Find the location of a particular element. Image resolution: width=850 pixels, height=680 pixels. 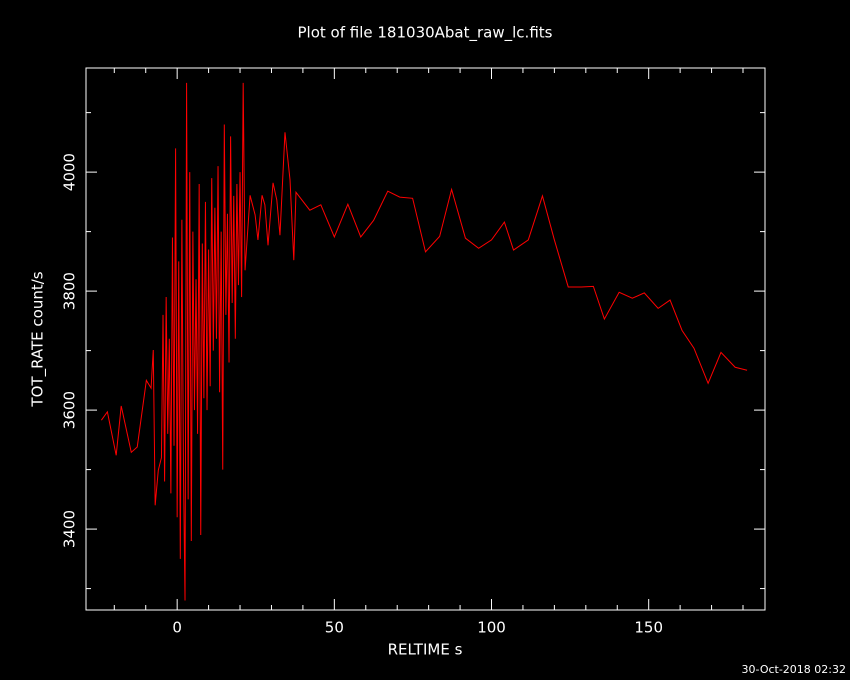

footnote: 30-Oct-2018 02:32 is located at coordinates (794, 669).